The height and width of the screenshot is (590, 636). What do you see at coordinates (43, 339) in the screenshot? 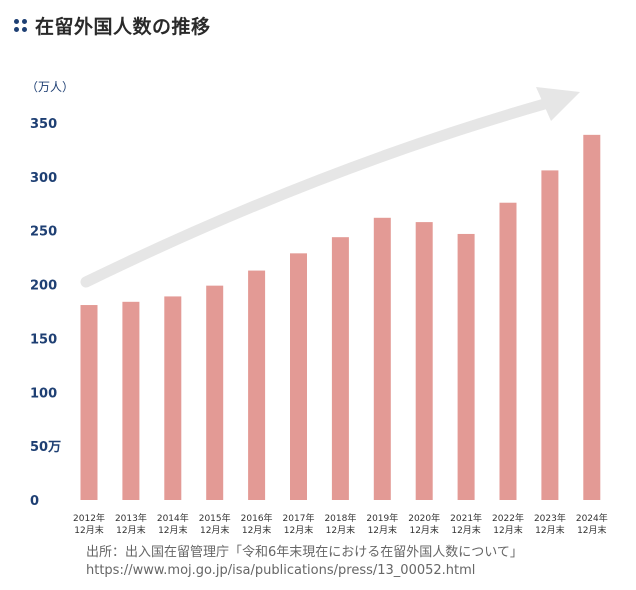
I see `y-tick-label: 150` at bounding box center [43, 339].